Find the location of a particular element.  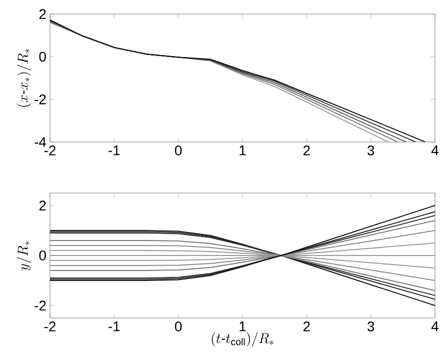

y-axis-title: $y/R_*$ is located at coordinates (24, 255).